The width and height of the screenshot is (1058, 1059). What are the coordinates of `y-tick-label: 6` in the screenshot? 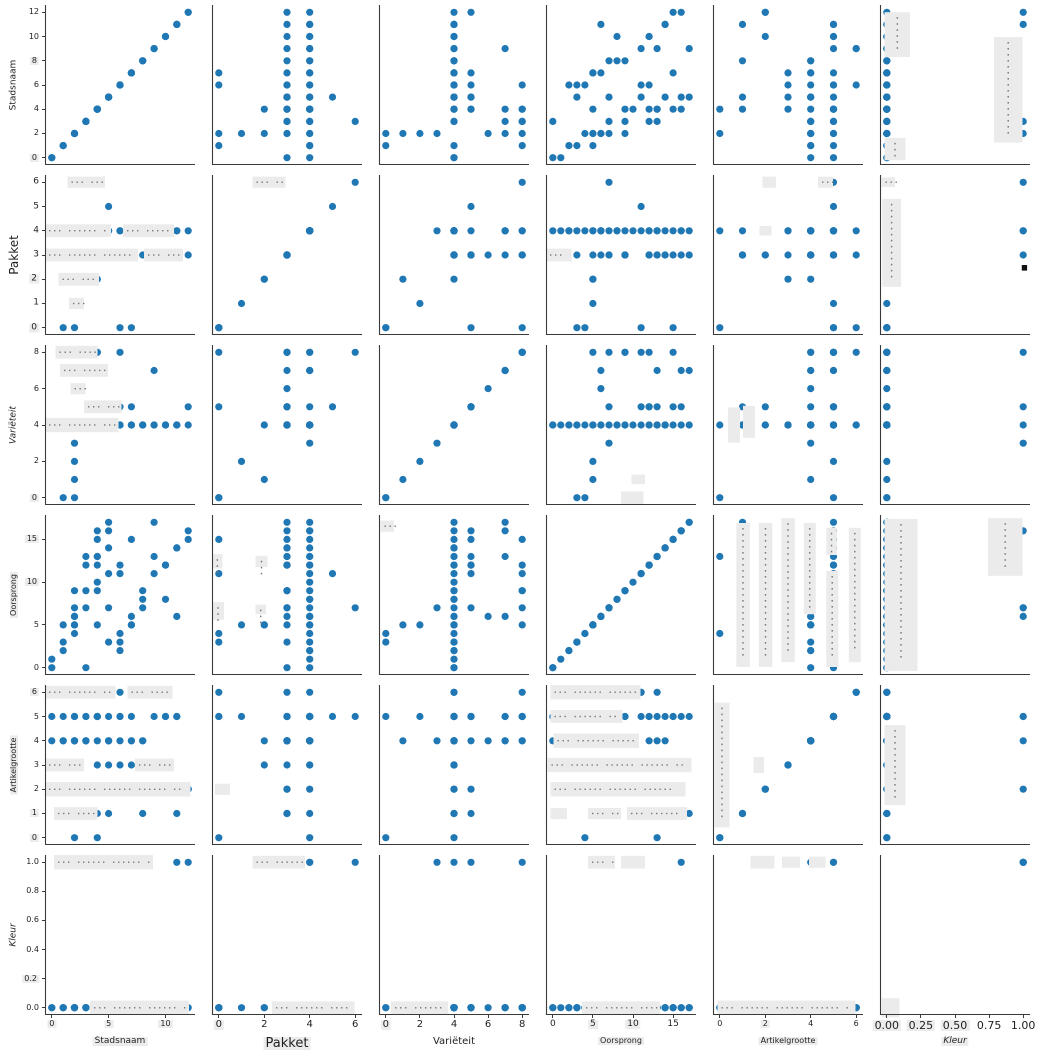 It's located at (34, 692).